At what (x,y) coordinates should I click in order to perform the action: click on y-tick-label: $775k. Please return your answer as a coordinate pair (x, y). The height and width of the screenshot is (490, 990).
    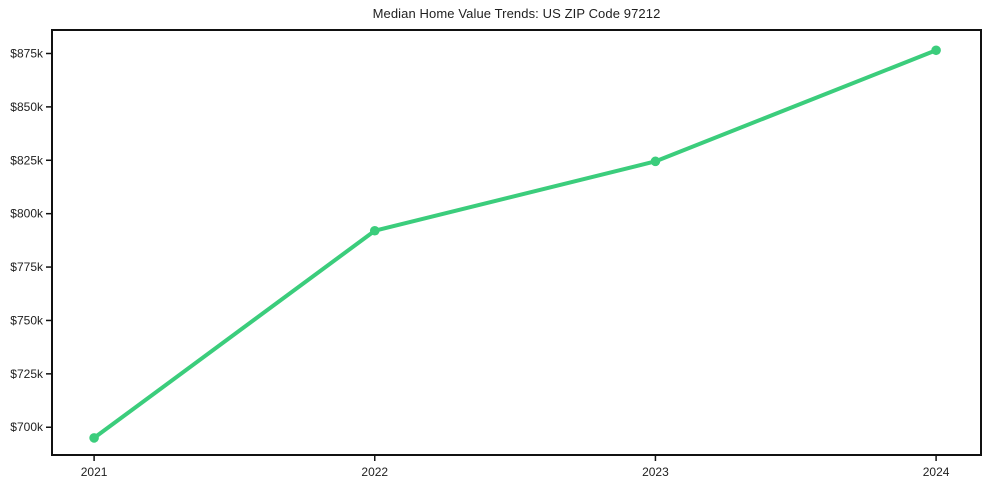
    Looking at the image, I should click on (27, 267).